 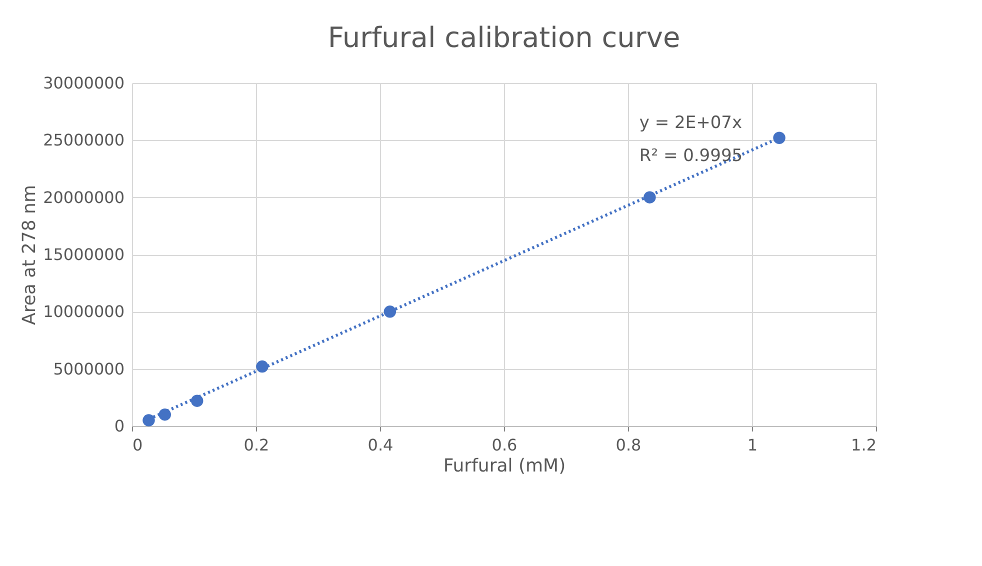 I want to click on annotation: R² = 0.9995, so click(x=691, y=156).